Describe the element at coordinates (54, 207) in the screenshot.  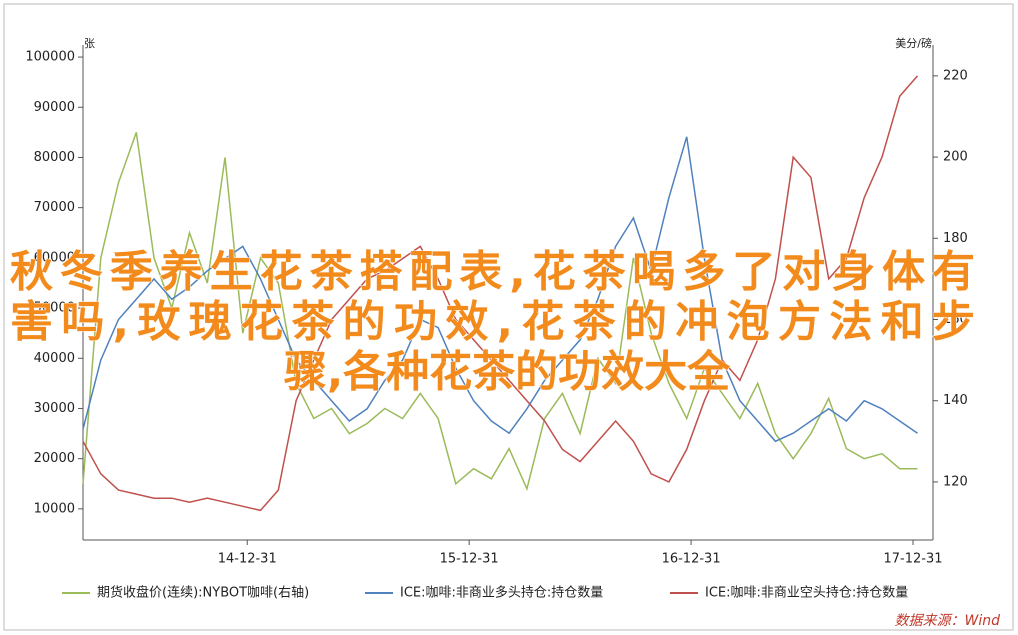
I see `y-tick-label: 70000` at that location.